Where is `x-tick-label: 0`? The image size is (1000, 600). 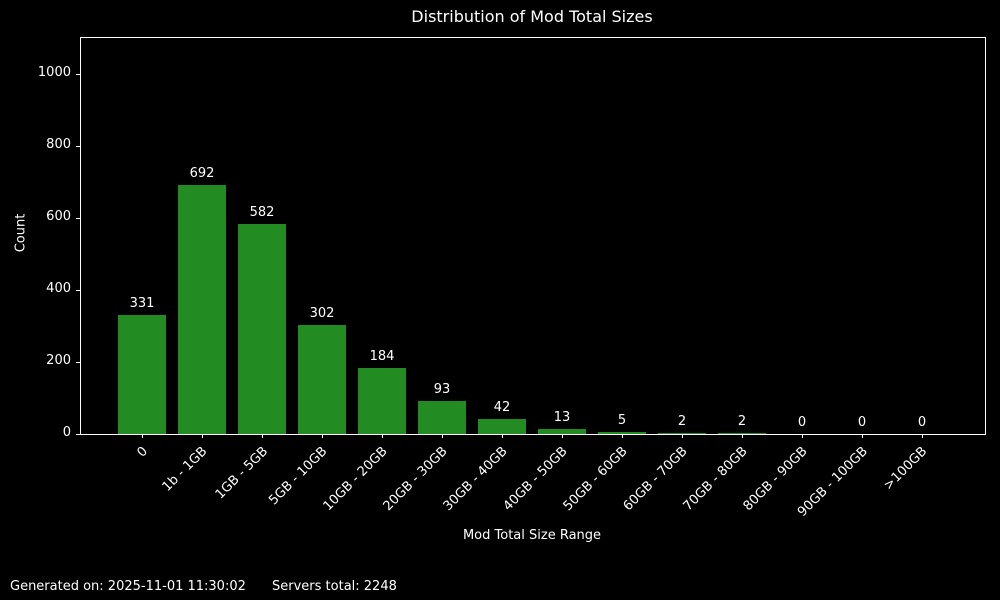
x-tick-label: 0 is located at coordinates (142, 452).